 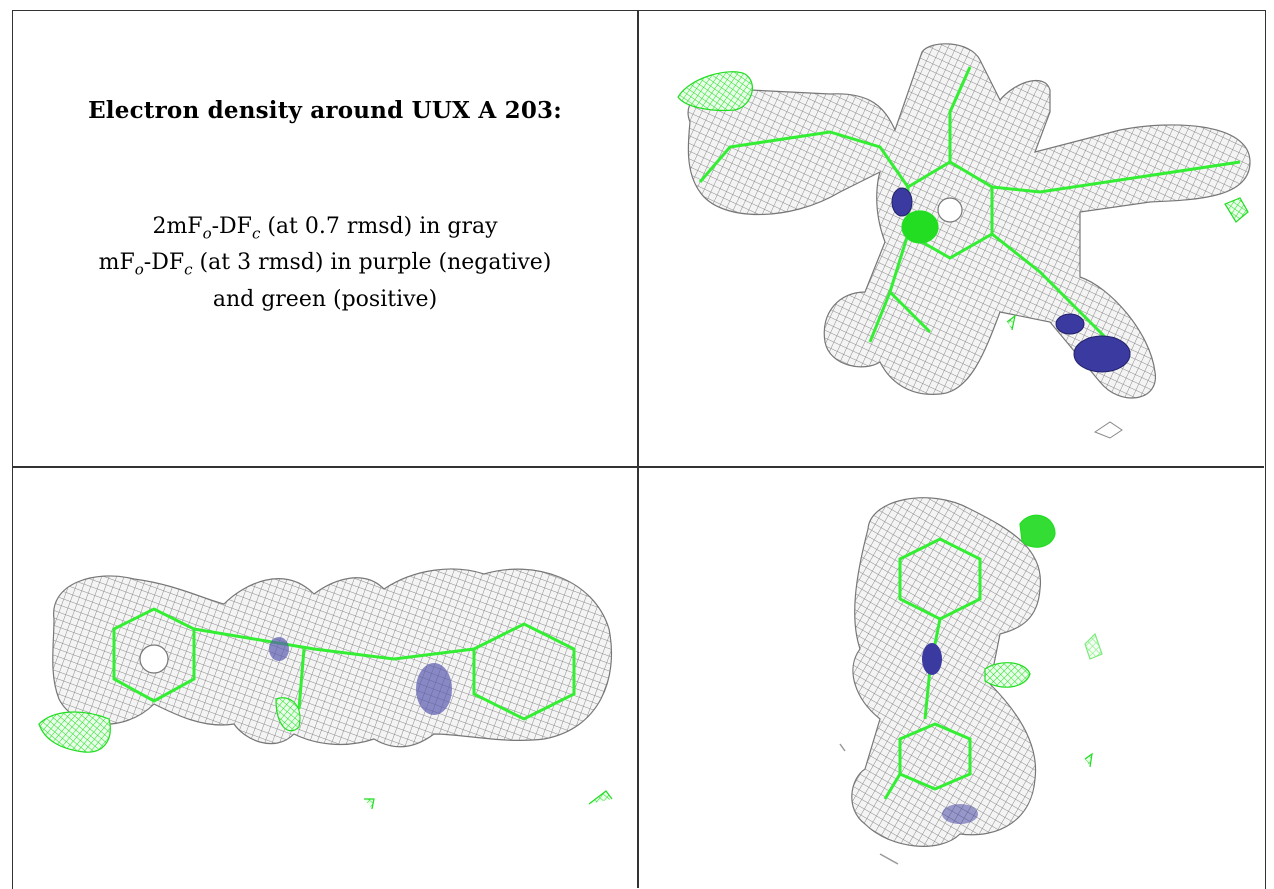 I want to click on gray-mesh-2fofc, so click(x=332, y=658).